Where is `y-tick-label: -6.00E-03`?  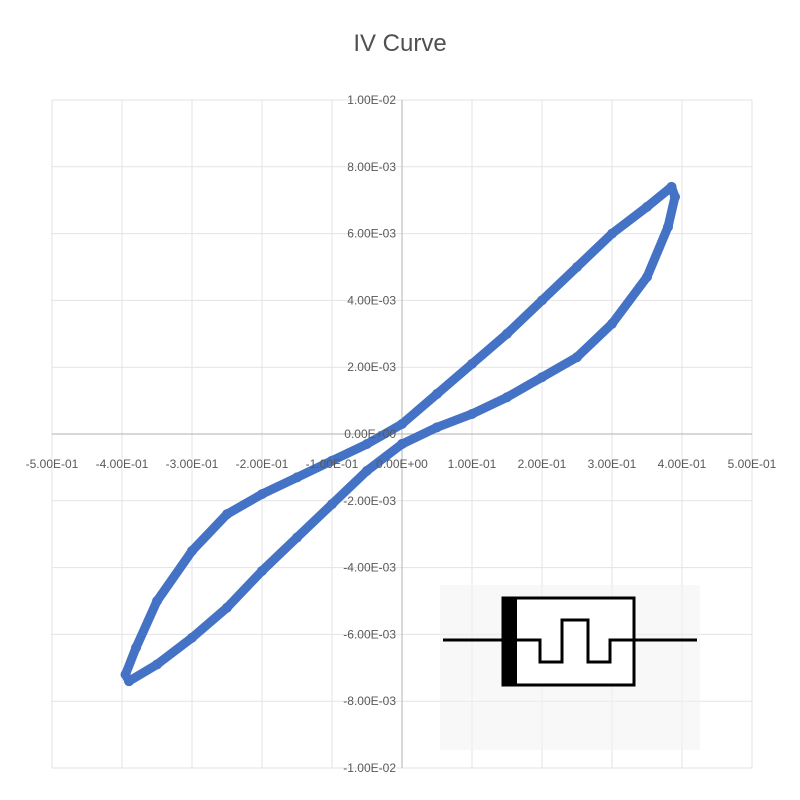 y-tick-label: -6.00E-03 is located at coordinates (369, 634).